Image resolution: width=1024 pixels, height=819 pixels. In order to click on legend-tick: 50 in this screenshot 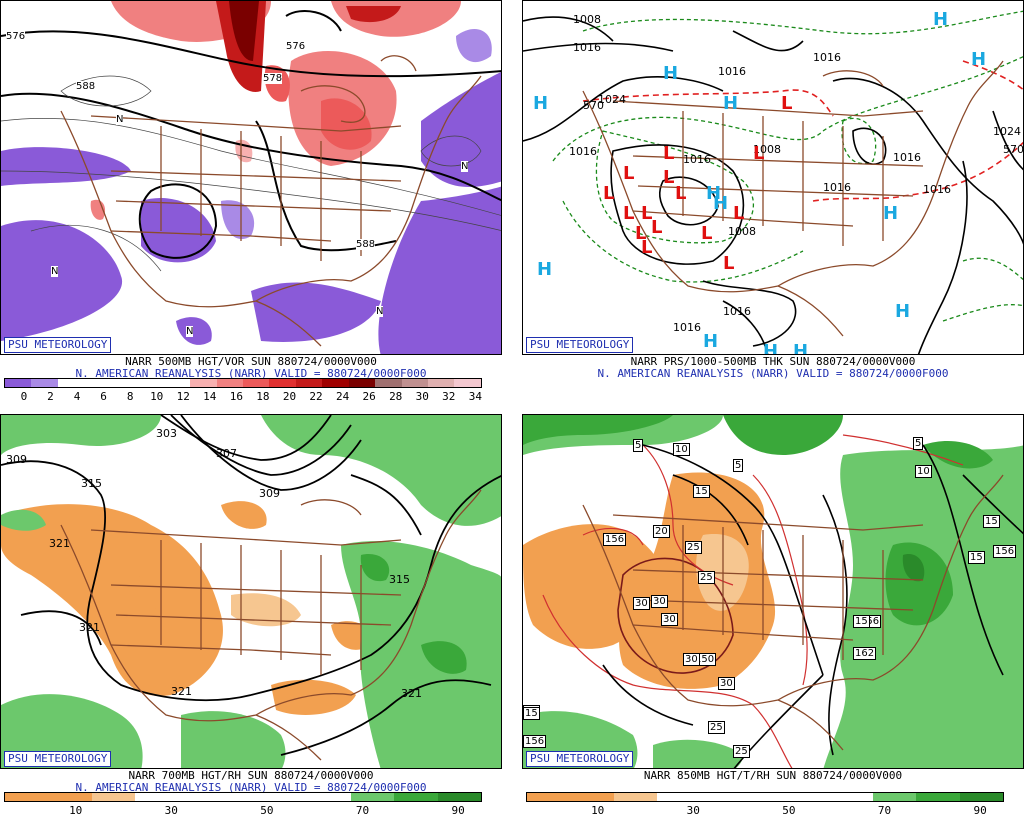, I will do `click(267, 810)`.